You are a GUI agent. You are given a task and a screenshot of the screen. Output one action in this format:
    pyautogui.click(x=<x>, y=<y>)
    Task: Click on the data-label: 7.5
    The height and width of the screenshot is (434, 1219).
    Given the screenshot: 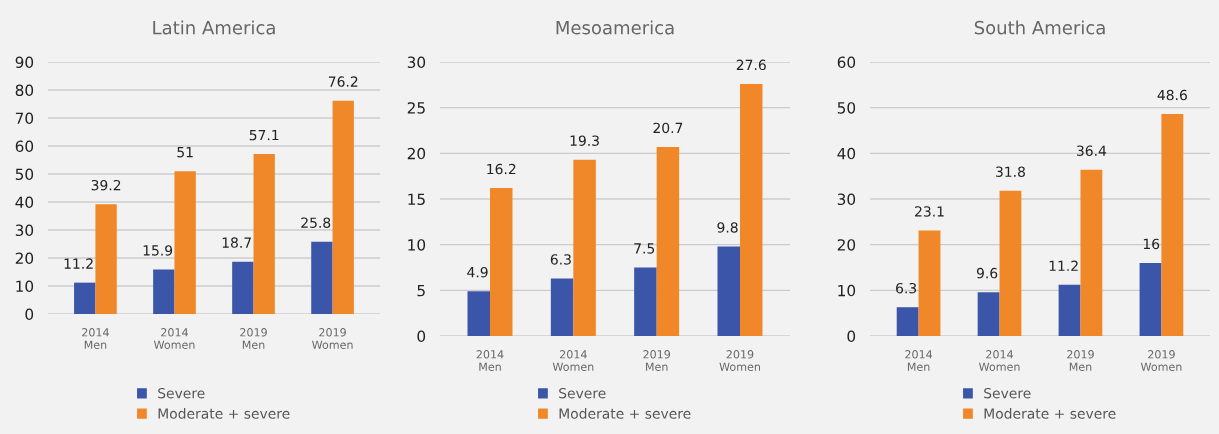 What is the action you would take?
    pyautogui.click(x=644, y=248)
    